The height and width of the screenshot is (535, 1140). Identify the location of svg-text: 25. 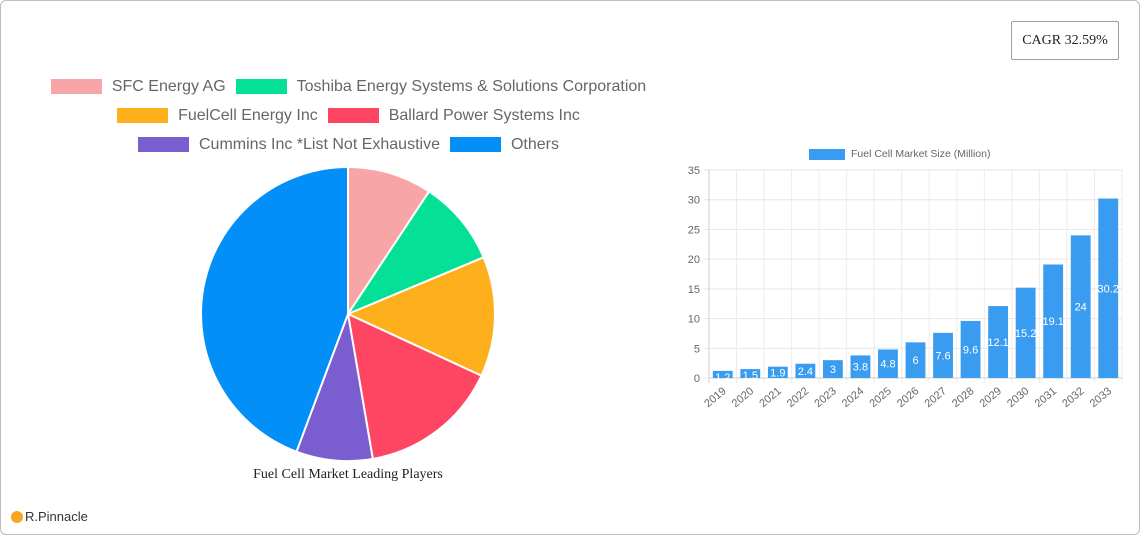
(694, 230).